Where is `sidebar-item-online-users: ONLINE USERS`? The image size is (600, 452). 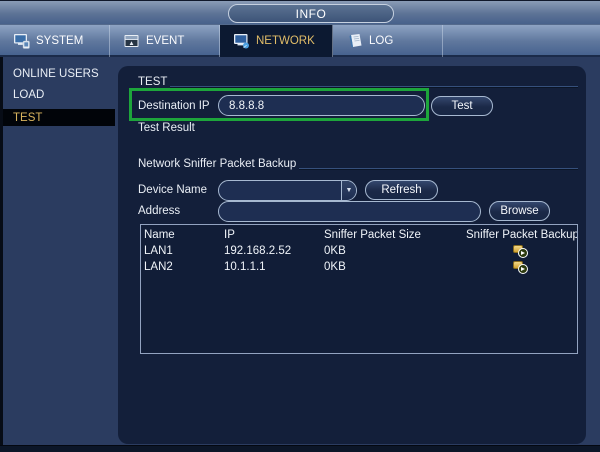
sidebar-item-online-users: ONLINE USERS is located at coordinates (56, 74).